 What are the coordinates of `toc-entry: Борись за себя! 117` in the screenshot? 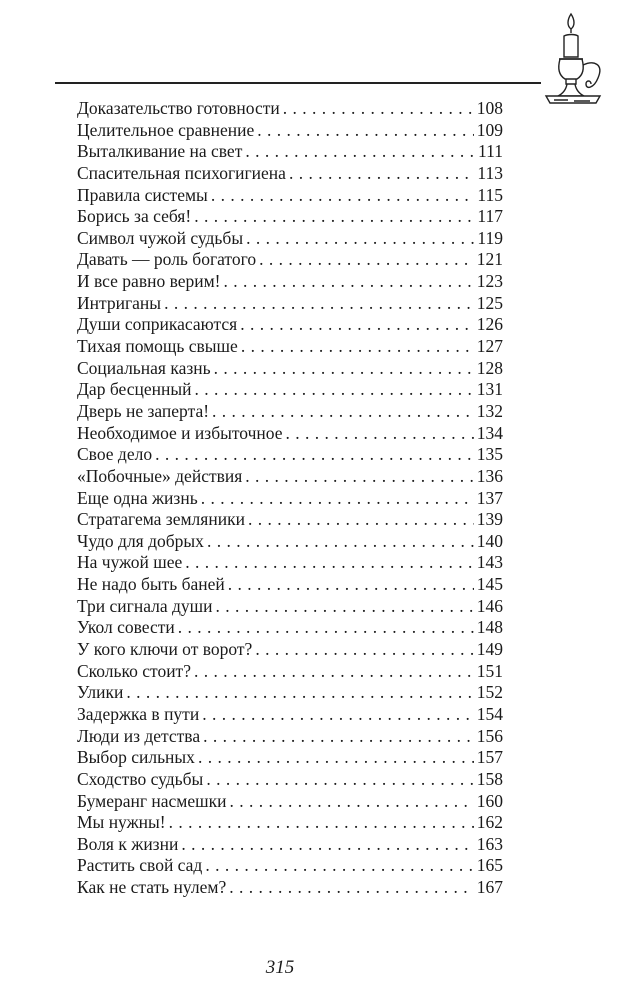 It's located at (290, 217).